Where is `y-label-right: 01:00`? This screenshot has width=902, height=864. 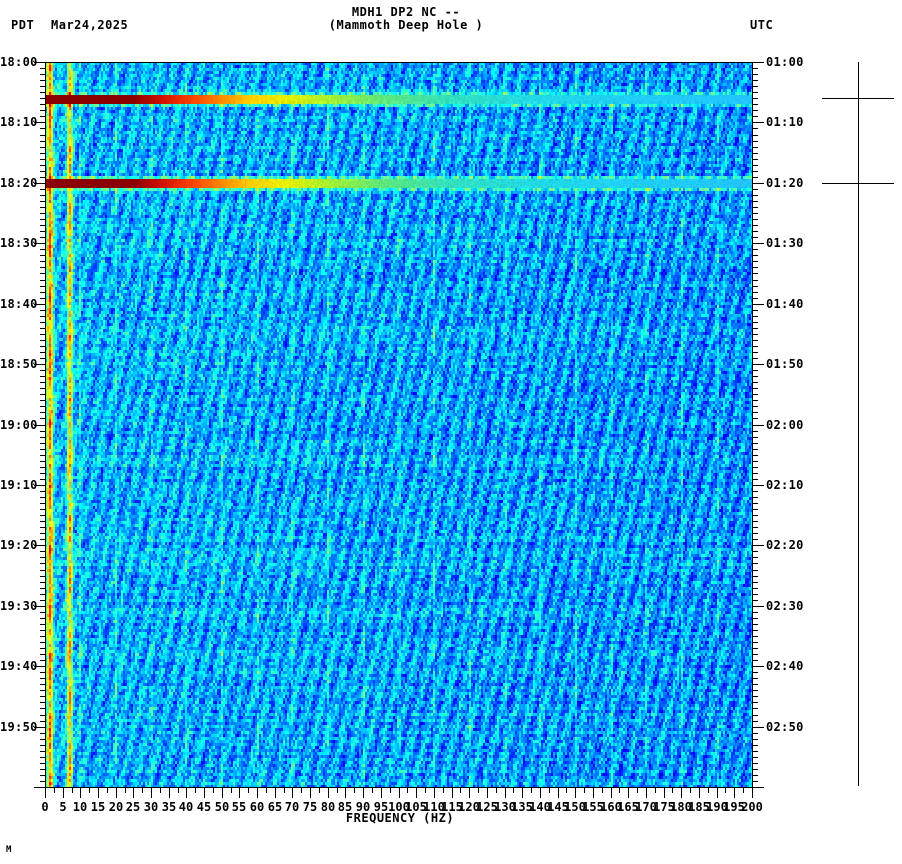
y-label-right: 01:00 is located at coordinates (785, 62).